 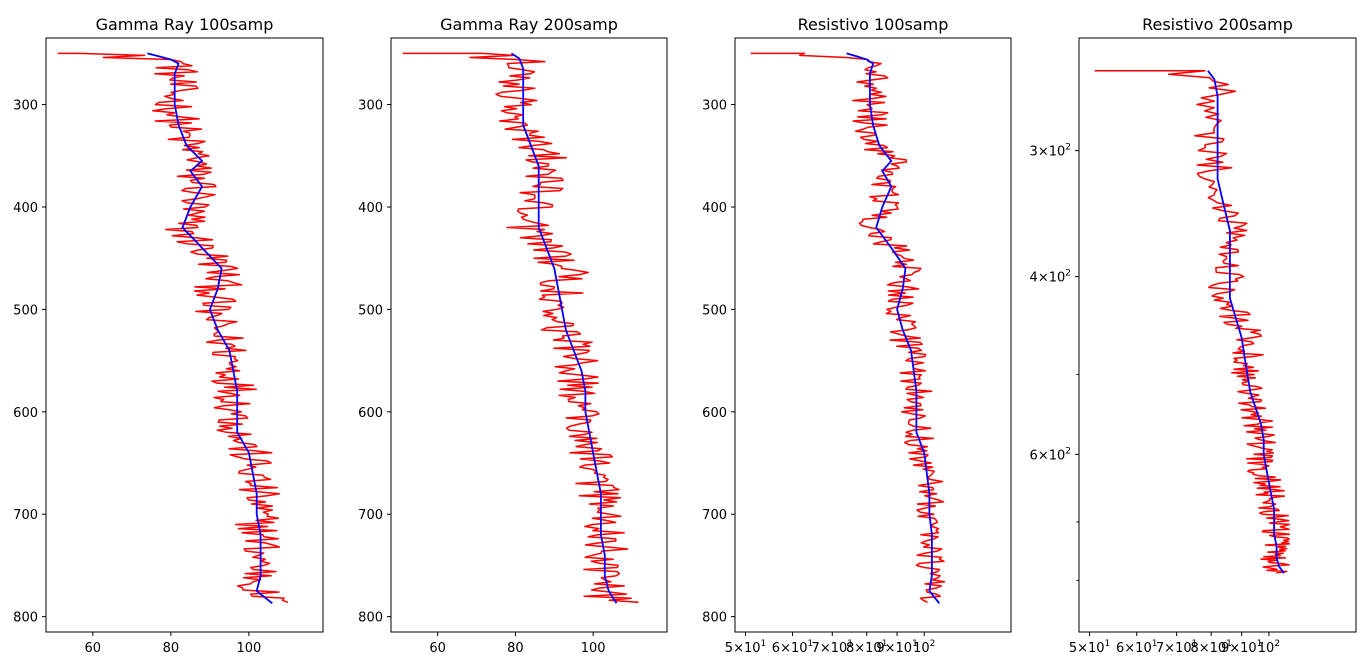 What do you see at coordinates (185, 24) in the screenshot?
I see `panel-title: Gamma Ray 100samp` at bounding box center [185, 24].